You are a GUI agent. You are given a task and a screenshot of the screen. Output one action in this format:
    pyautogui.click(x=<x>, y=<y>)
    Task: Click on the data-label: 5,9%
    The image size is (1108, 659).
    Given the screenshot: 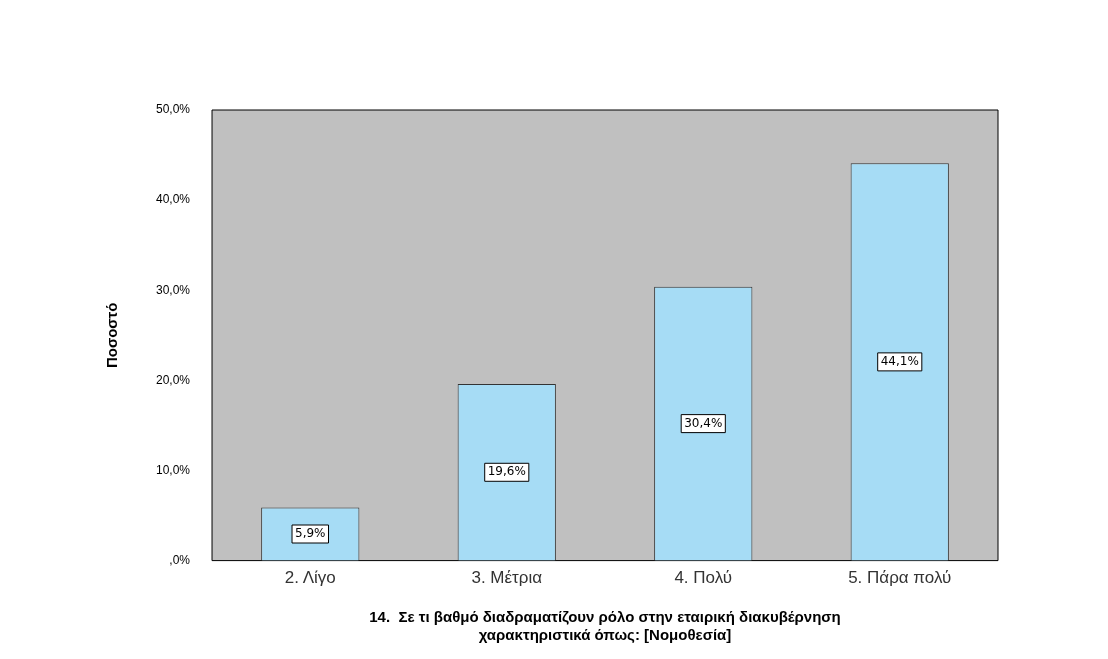 What is the action you would take?
    pyautogui.click(x=310, y=533)
    